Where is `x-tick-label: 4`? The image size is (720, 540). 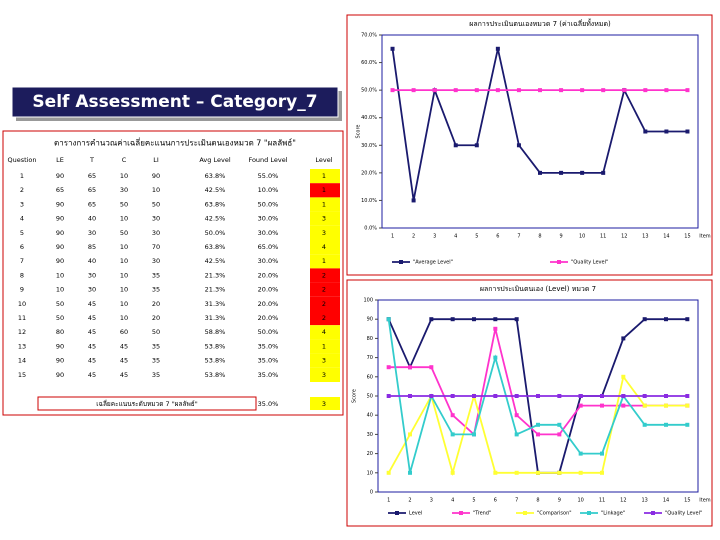 x-tick-label: 4 is located at coordinates (452, 501).